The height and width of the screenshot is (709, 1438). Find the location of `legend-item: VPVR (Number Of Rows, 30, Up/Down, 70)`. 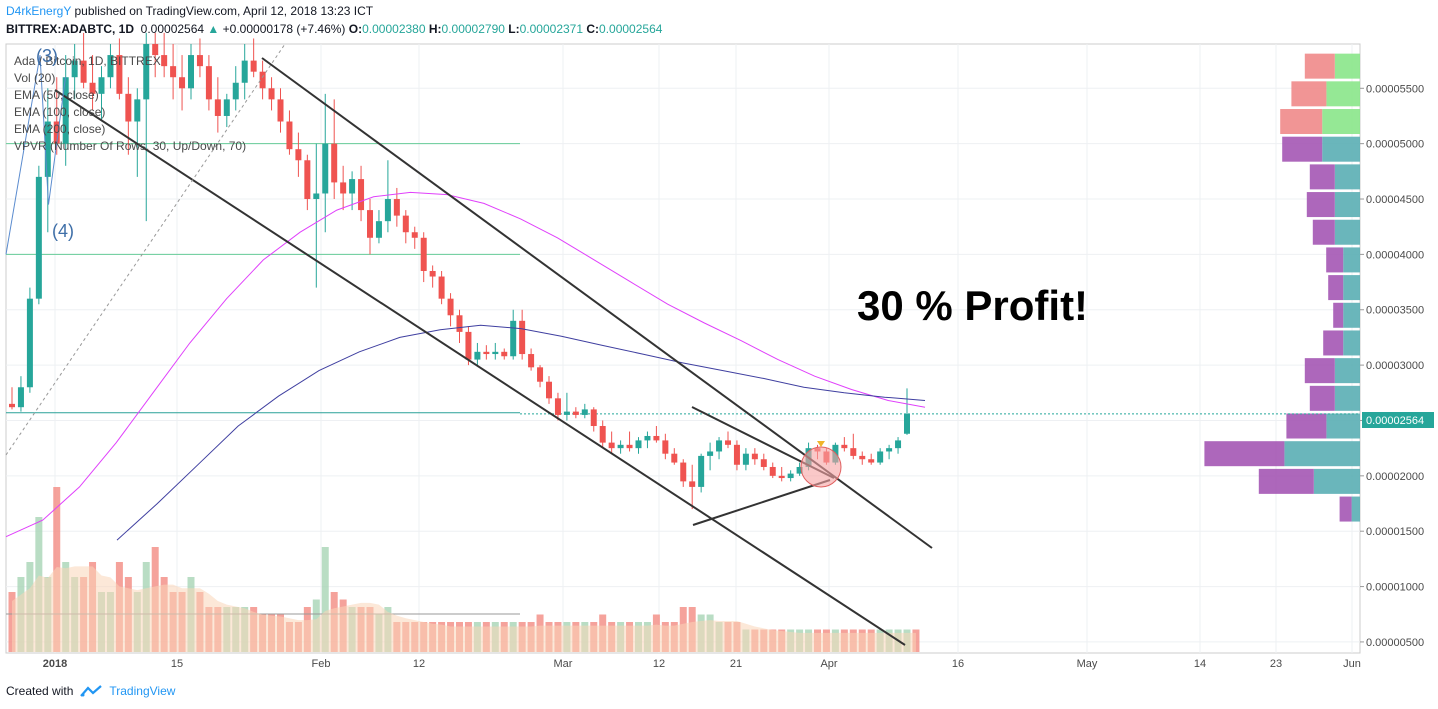

legend-item: VPVR (Number Of Rows, 30, Up/Down, 70) is located at coordinates (130, 146).